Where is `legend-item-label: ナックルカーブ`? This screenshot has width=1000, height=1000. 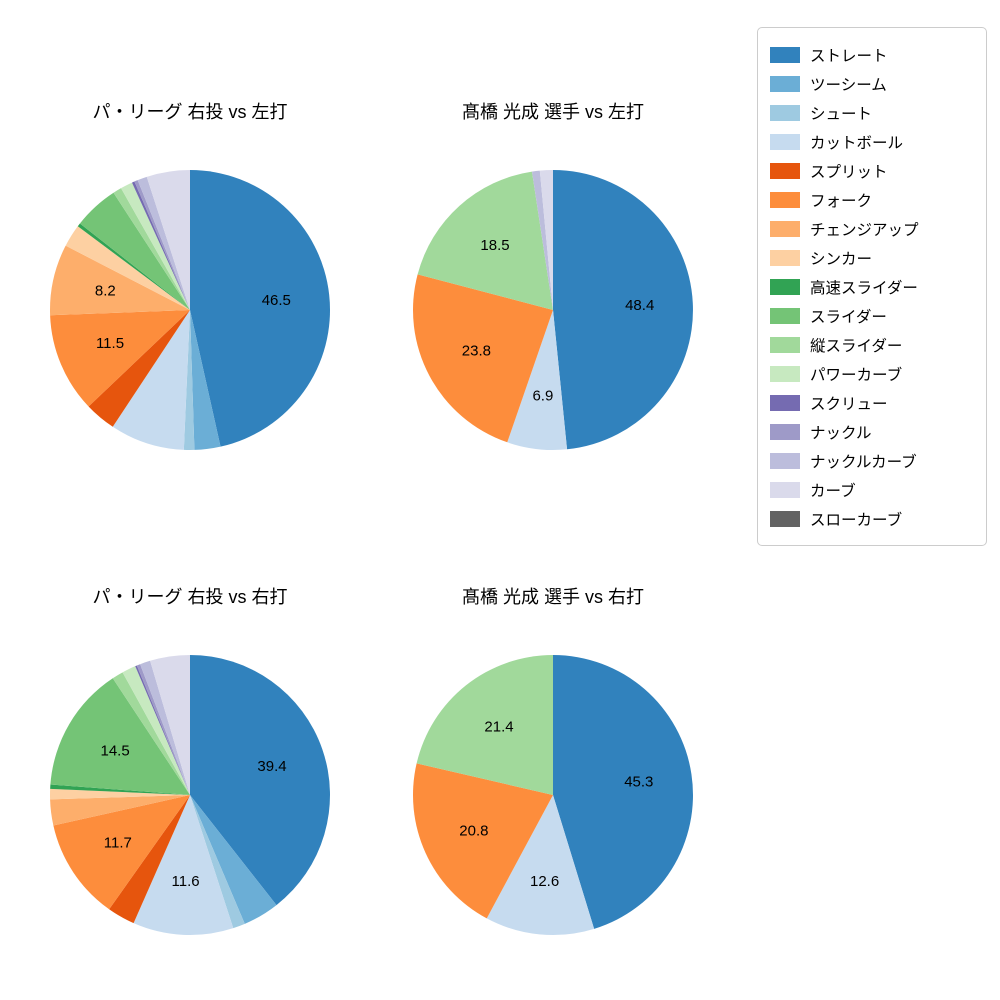 legend-item-label: ナックルカーブ is located at coordinates (863, 462).